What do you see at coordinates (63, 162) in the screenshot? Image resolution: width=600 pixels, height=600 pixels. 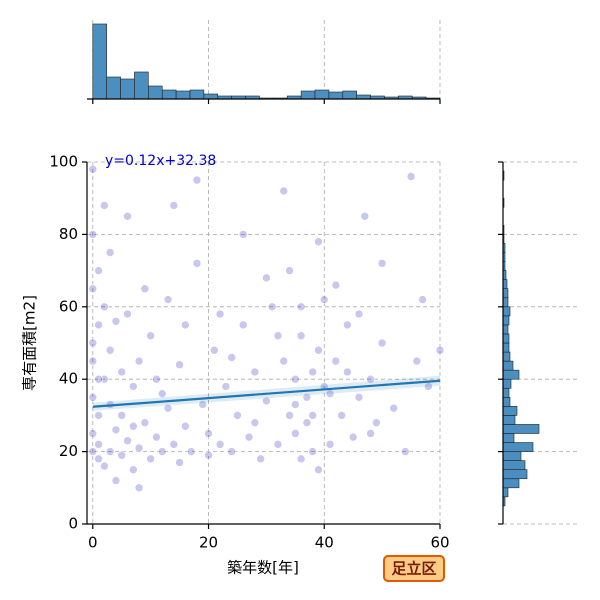 I see `y-tick-label: 100` at bounding box center [63, 162].